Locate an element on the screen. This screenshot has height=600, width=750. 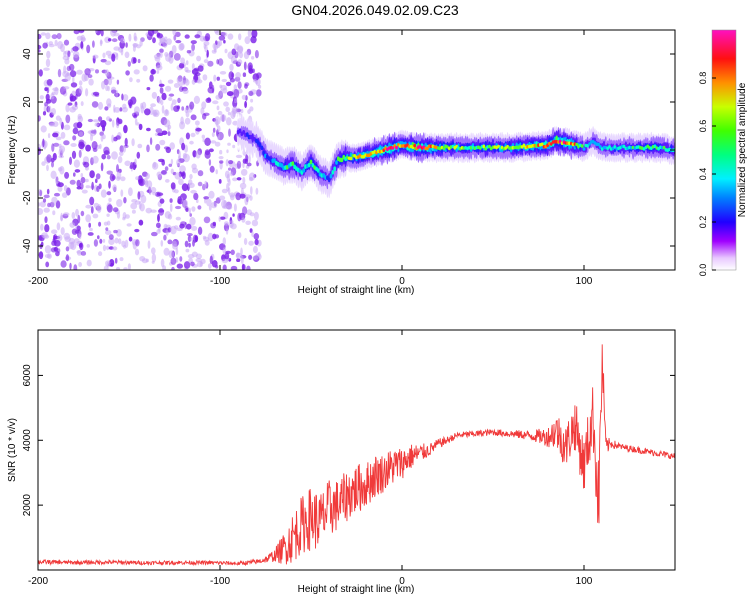
spectrogram-xtick-label: -100 is located at coordinates (220, 281).